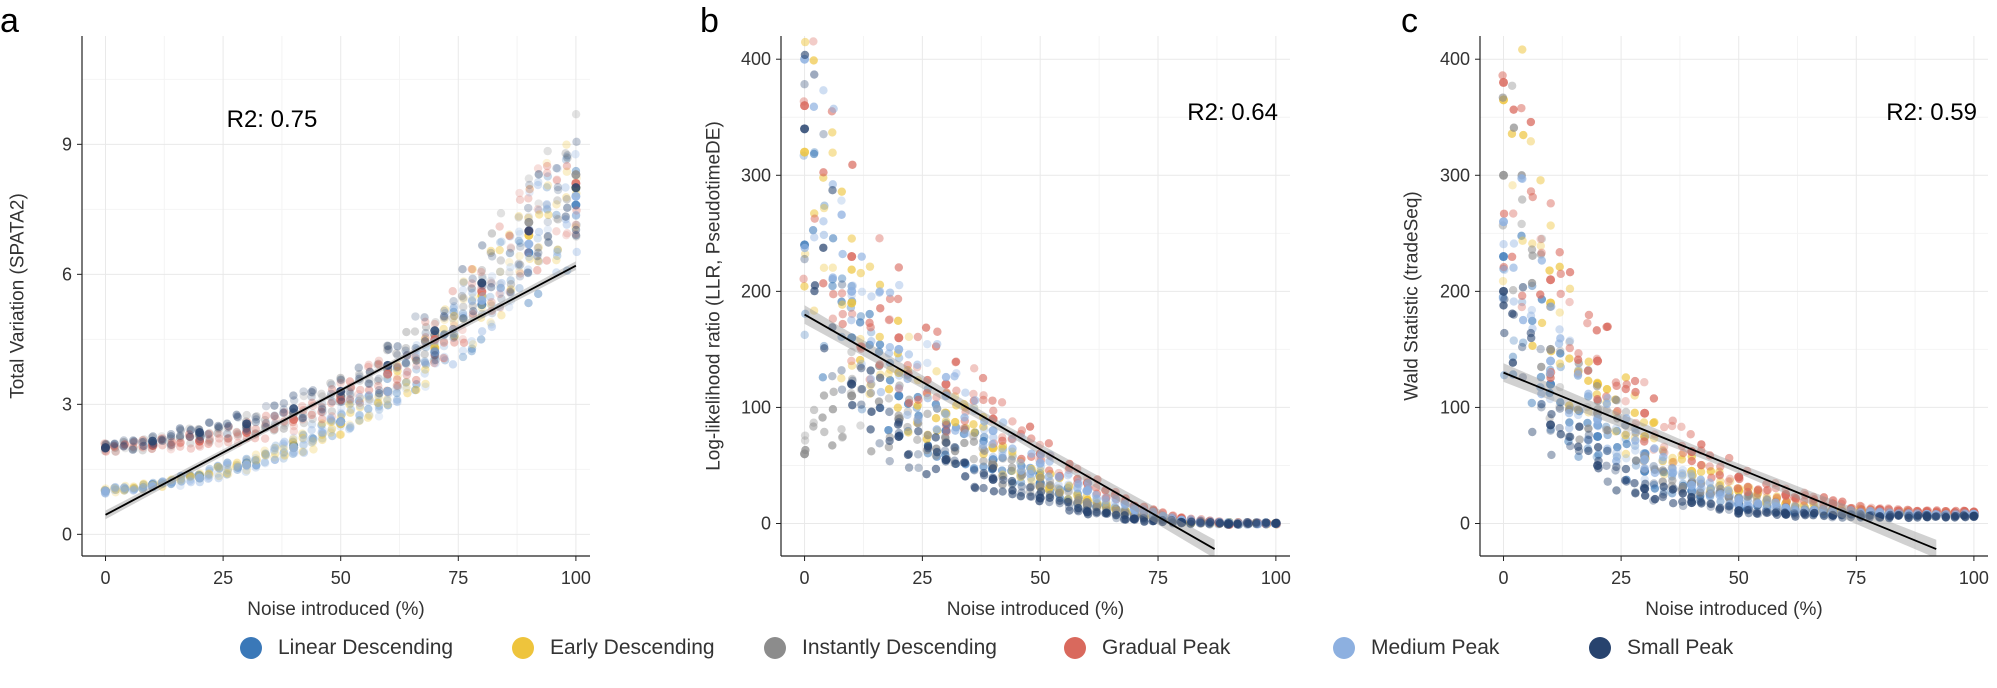 The image size is (1997, 688). Describe the element at coordinates (1720, 459) in the screenshot. I see `fit-confidence-band-c` at that location.